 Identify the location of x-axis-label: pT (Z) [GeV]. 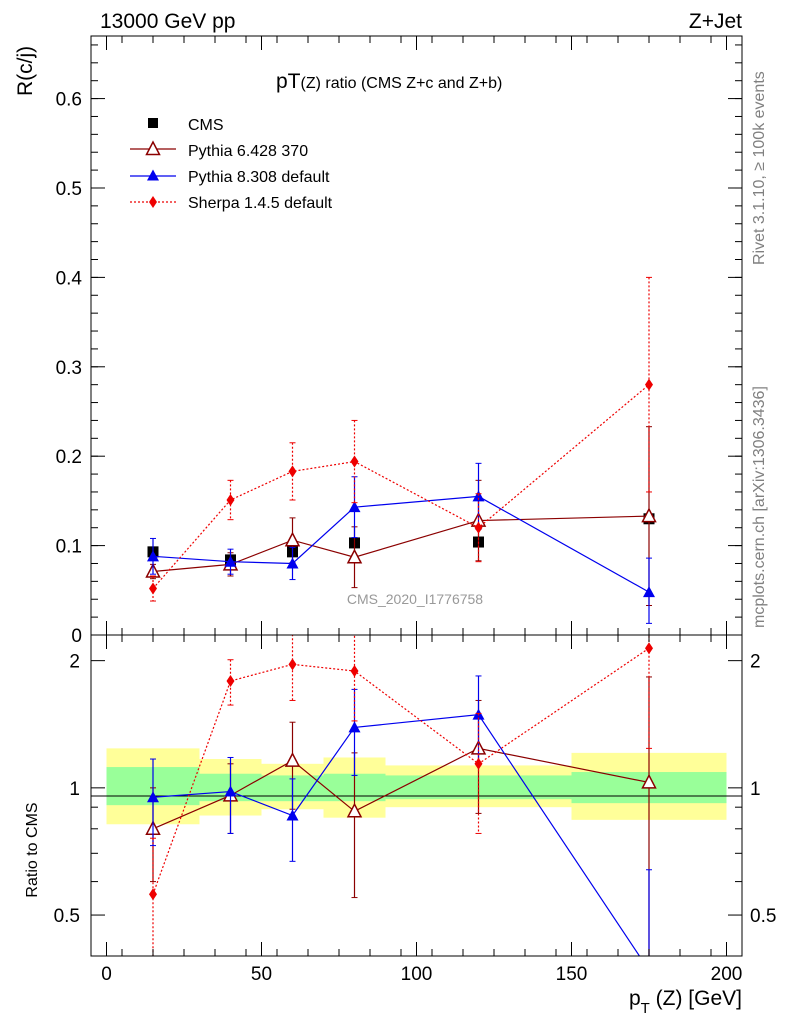
(685, 1002).